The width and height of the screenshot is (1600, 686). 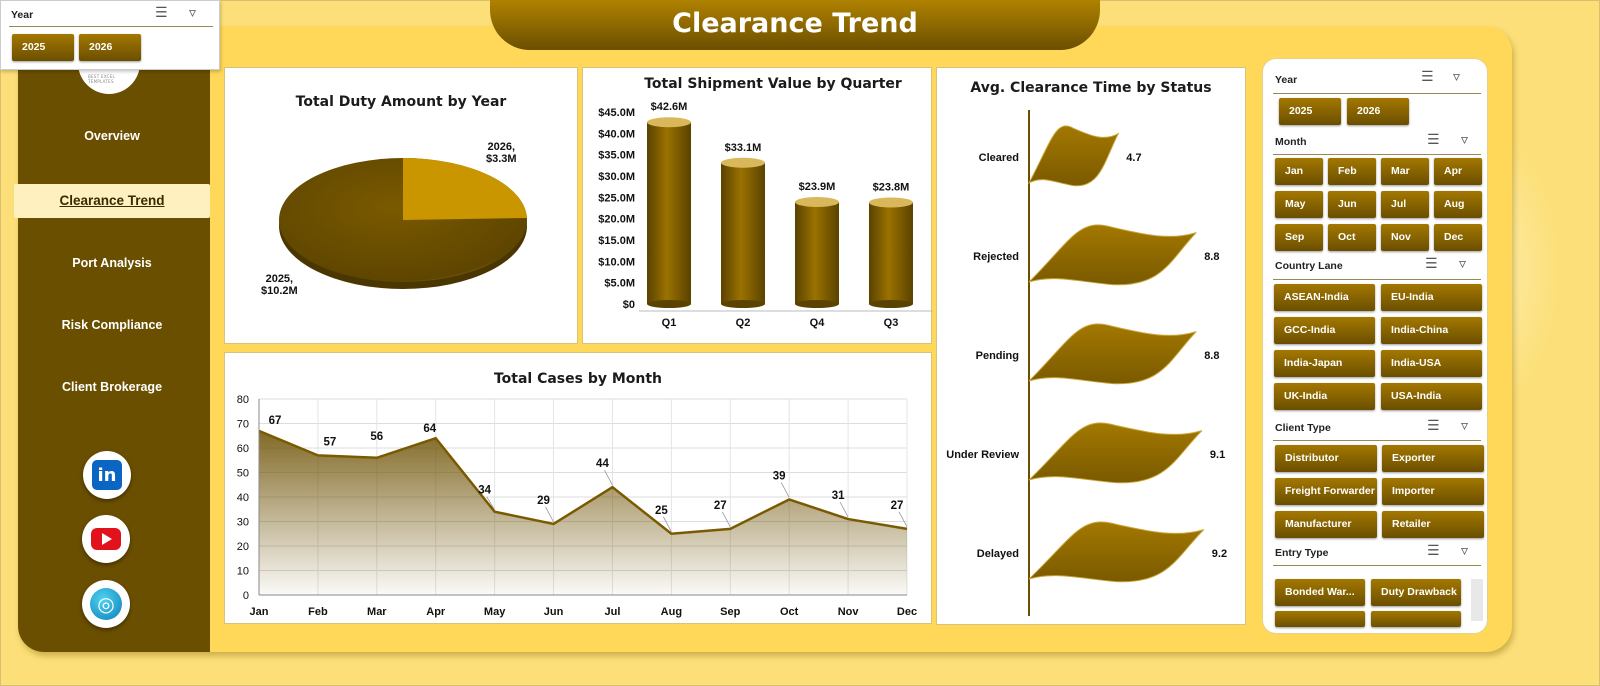 I want to click on line-x-tick: Mar, so click(x=377, y=612).